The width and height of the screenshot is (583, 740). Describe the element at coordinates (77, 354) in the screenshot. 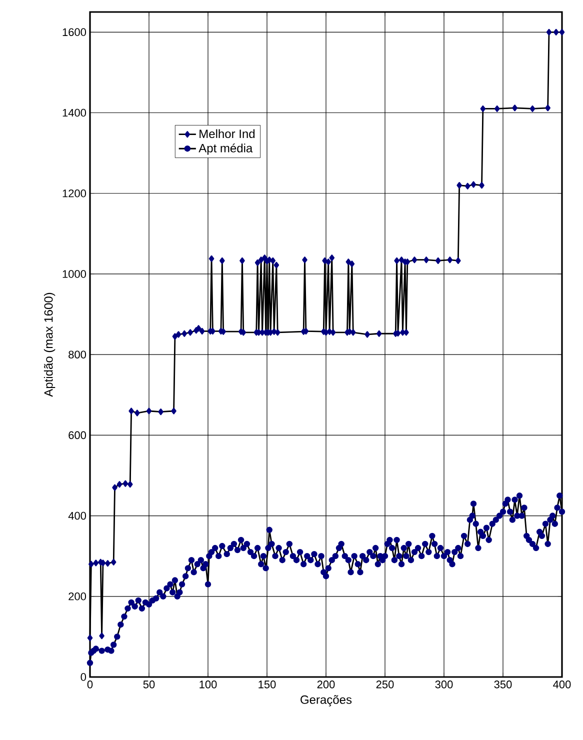

I see `y-tick-label: 800` at that location.